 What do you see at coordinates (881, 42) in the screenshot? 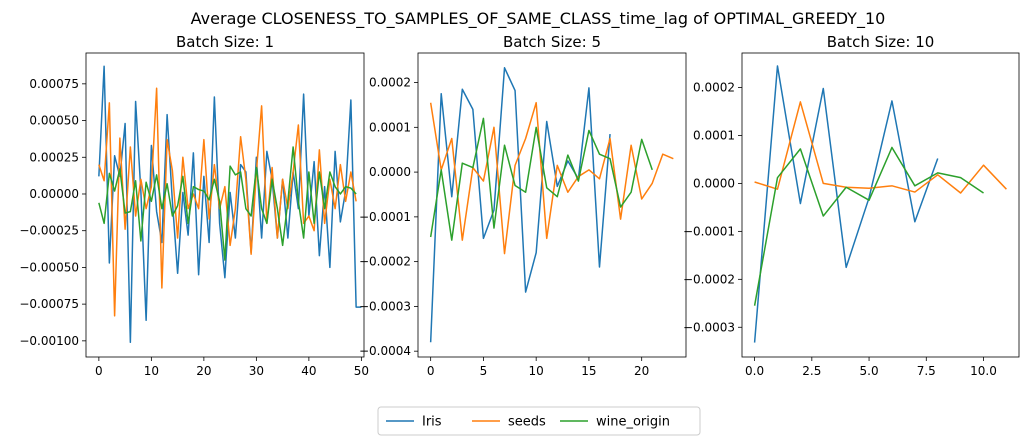
I see `panel-title: Batch Size: 10` at bounding box center [881, 42].